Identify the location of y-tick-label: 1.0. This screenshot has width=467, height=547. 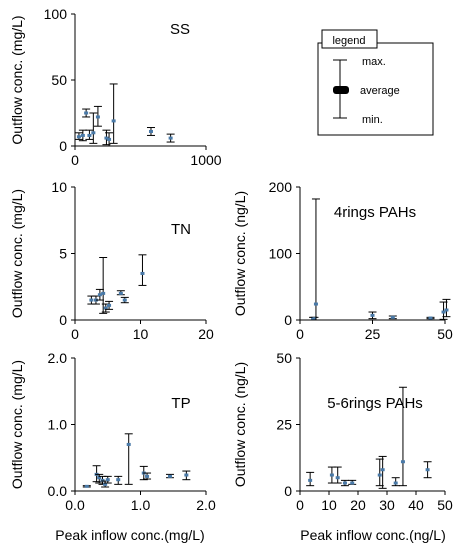
(58, 425).